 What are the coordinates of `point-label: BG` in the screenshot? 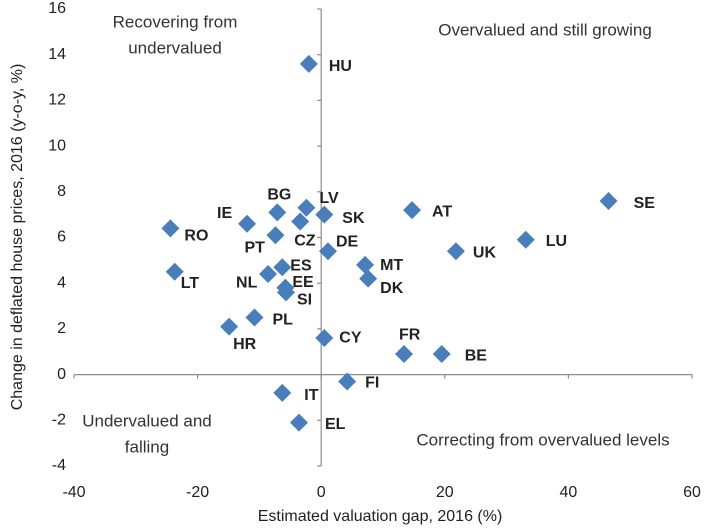 It's located at (279, 195).